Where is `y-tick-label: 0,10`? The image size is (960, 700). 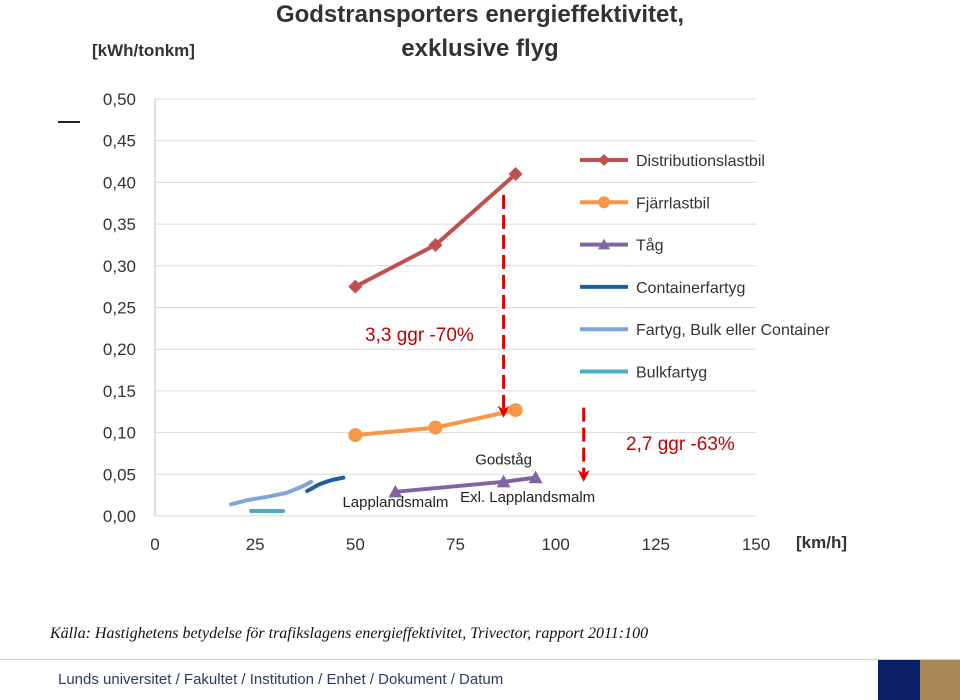 y-tick-label: 0,10 is located at coordinates (119, 433).